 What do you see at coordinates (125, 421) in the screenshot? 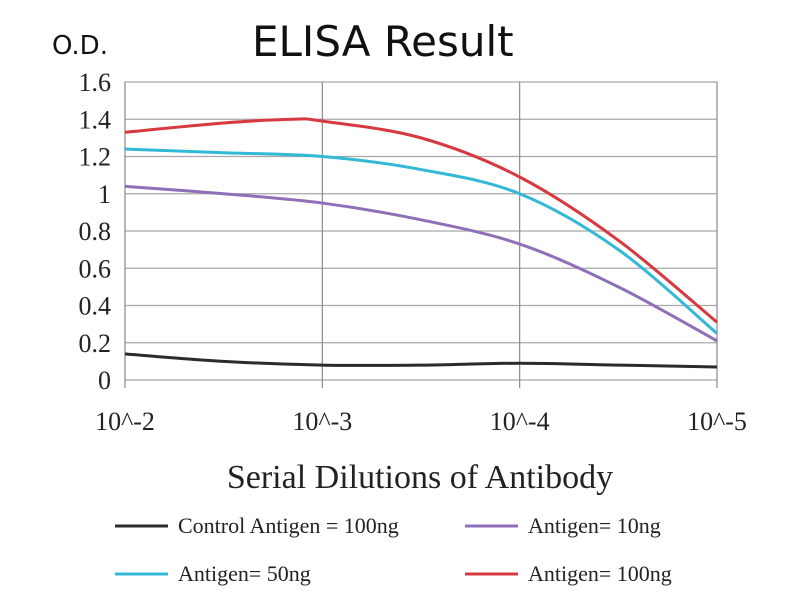
I see `x-tick-label: 10^-2` at bounding box center [125, 421].